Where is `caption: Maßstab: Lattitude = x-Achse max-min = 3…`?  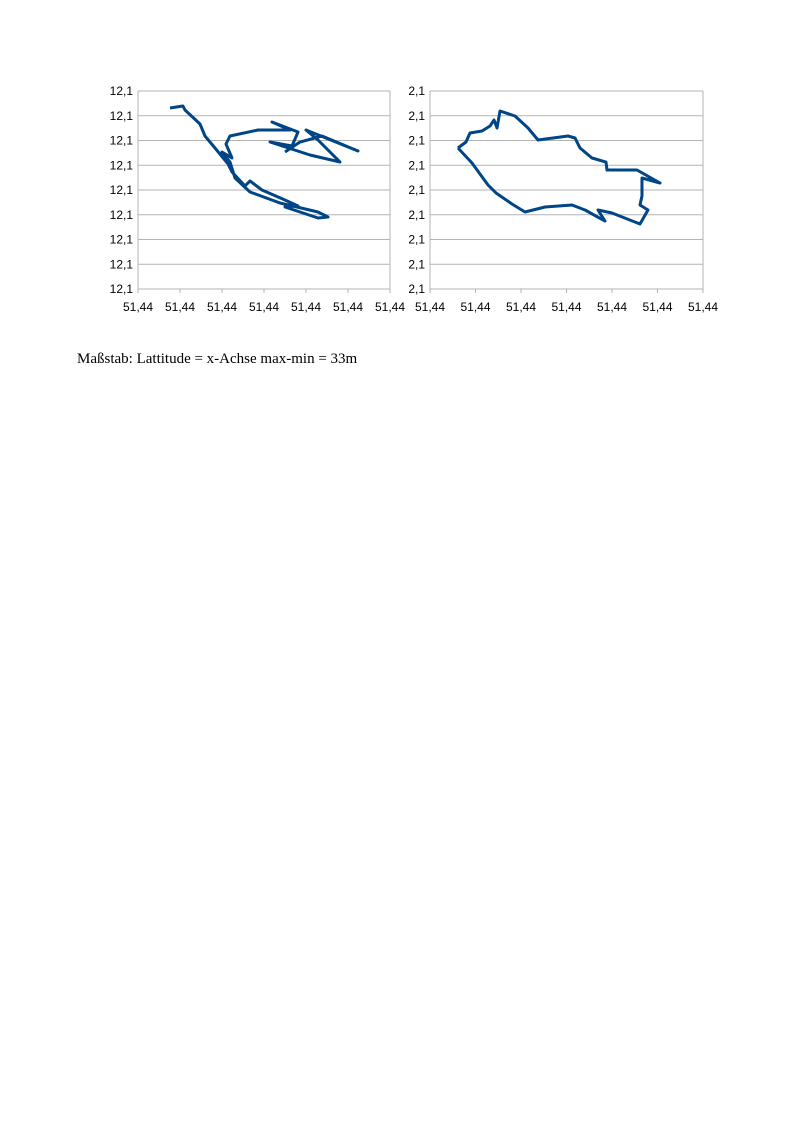 caption: Maßstab: Lattitude = x-Achse max-min = 3… is located at coordinates (217, 359).